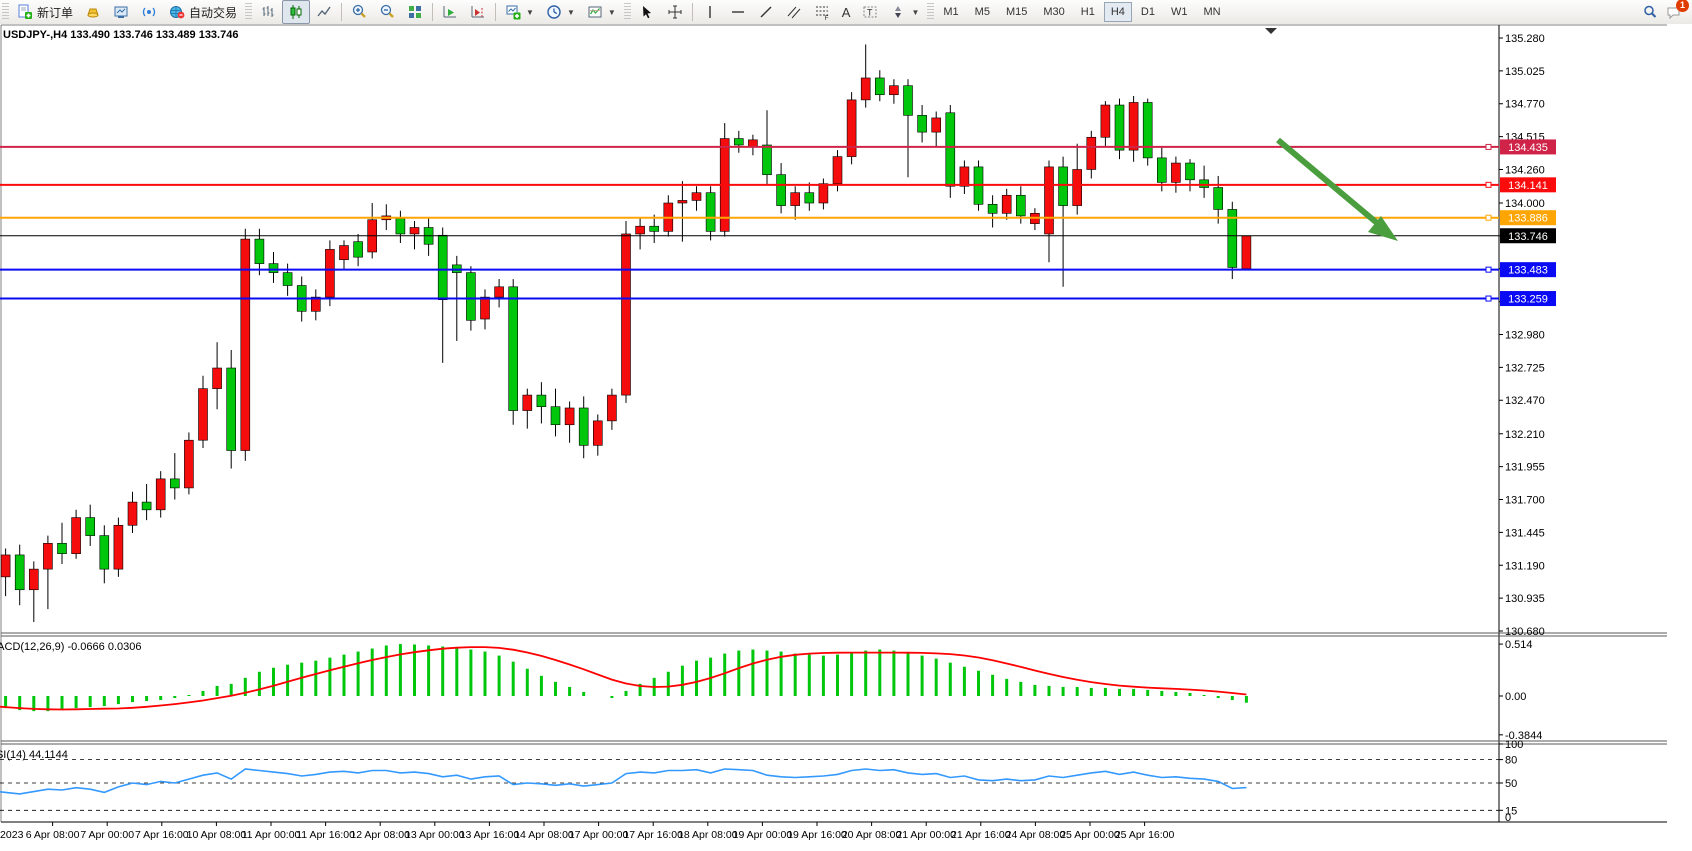 This screenshot has width=1692, height=851. I want to click on notifications-icon: 1, so click(1677, 10).